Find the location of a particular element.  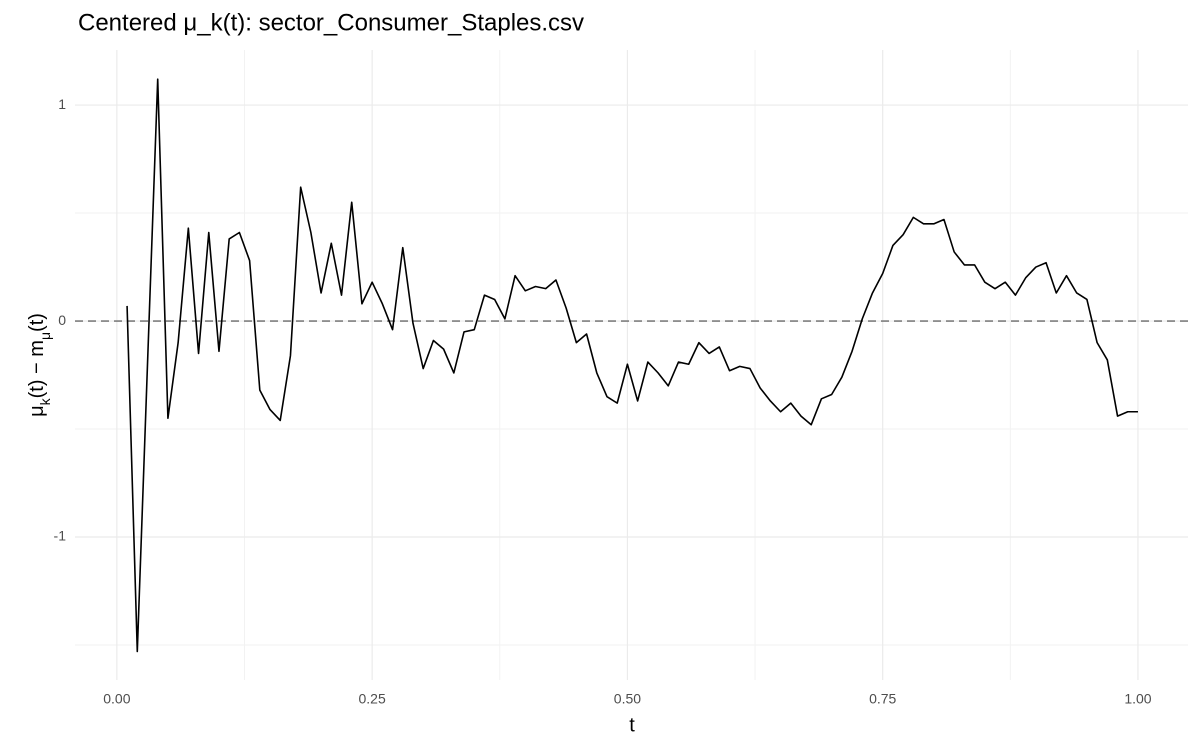

x-tick-label: 0.50 is located at coordinates (627, 699).